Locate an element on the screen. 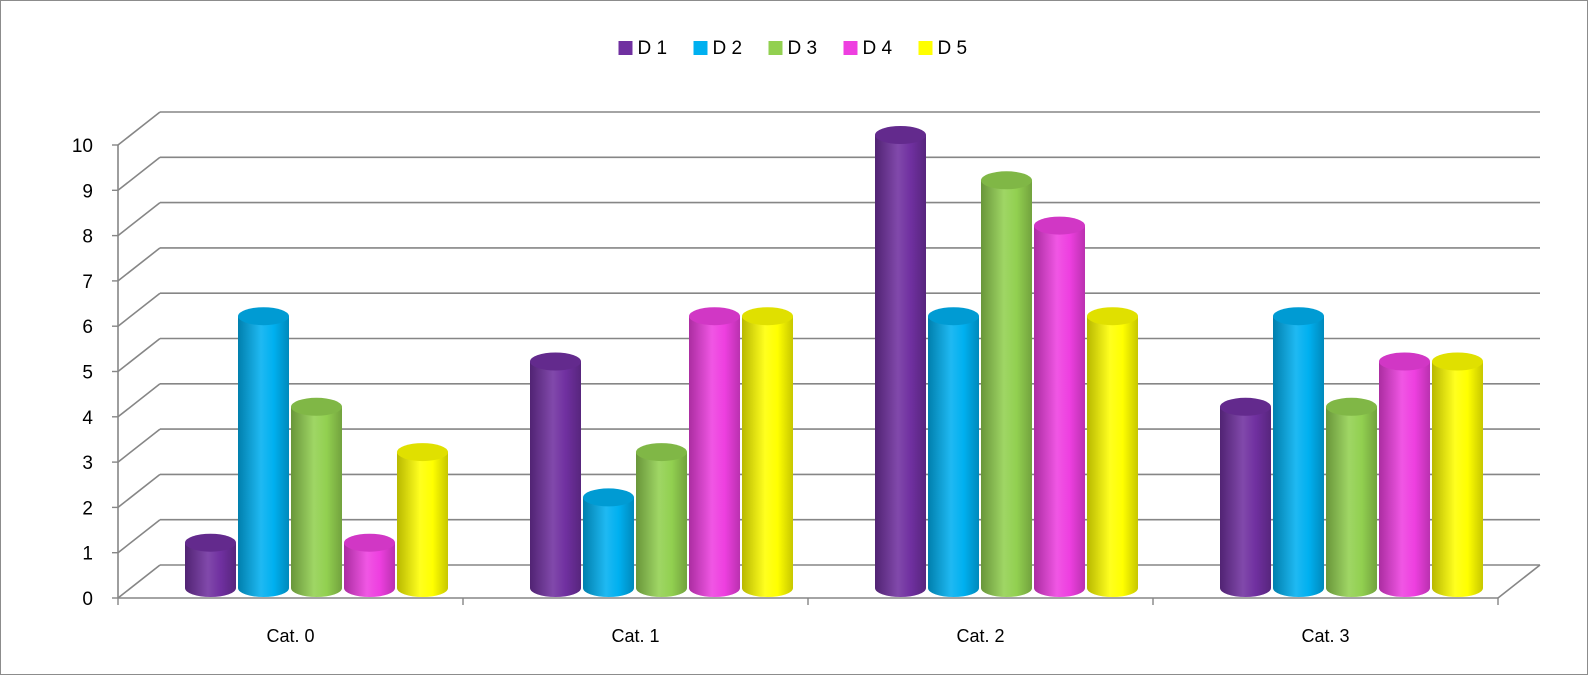 Image resolution: width=1588 pixels, height=675 pixels. x-tick-label: Cat. 2 is located at coordinates (980, 636).